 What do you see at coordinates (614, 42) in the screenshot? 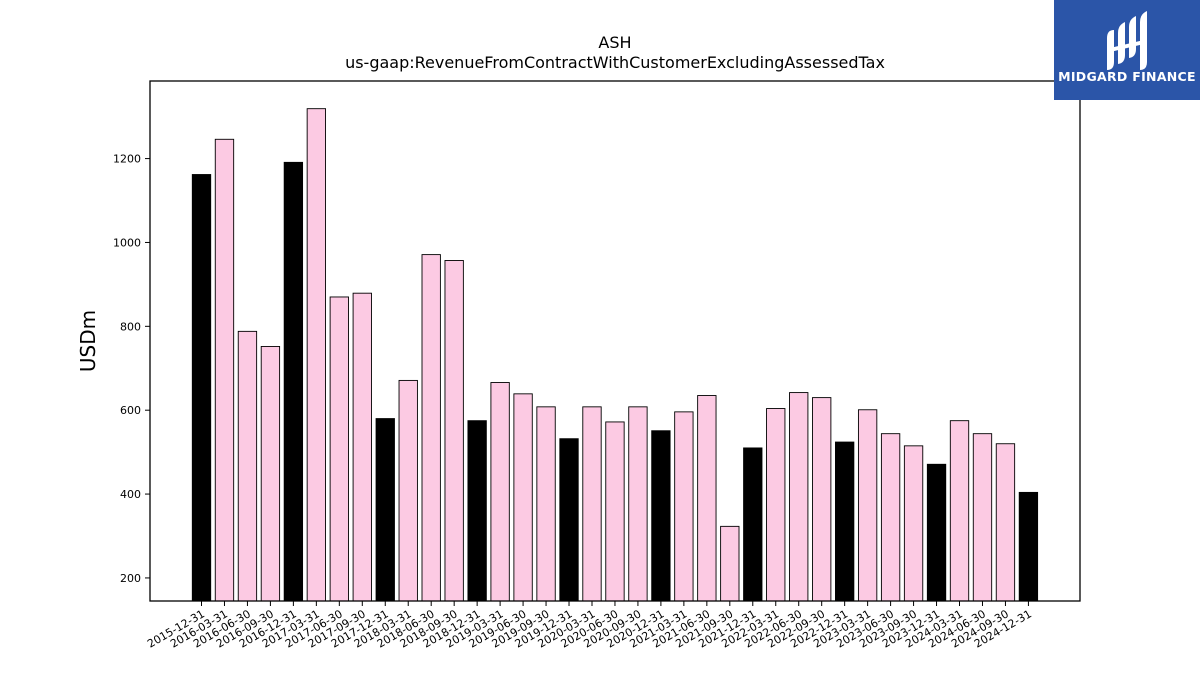
I see `chart-title: ASH` at bounding box center [614, 42].